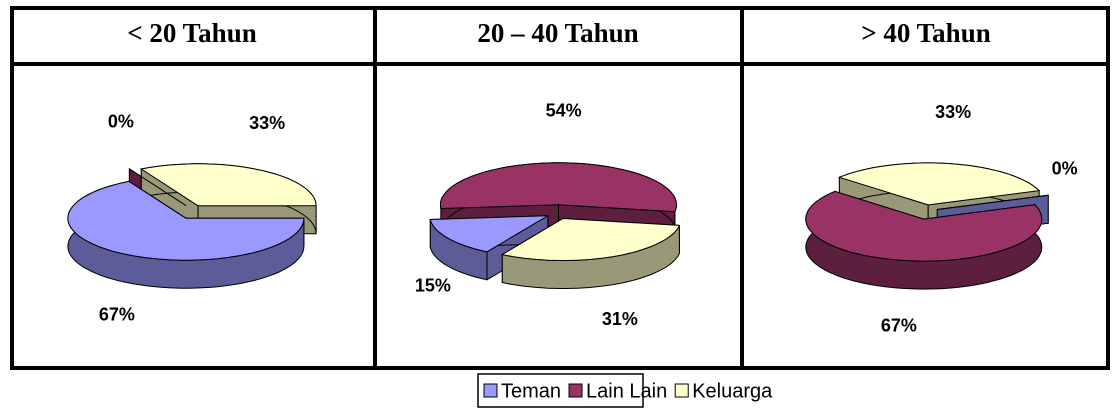 The width and height of the screenshot is (1120, 411). What do you see at coordinates (191, 33) in the screenshot?
I see `column-header: < 20 Tahun` at bounding box center [191, 33].